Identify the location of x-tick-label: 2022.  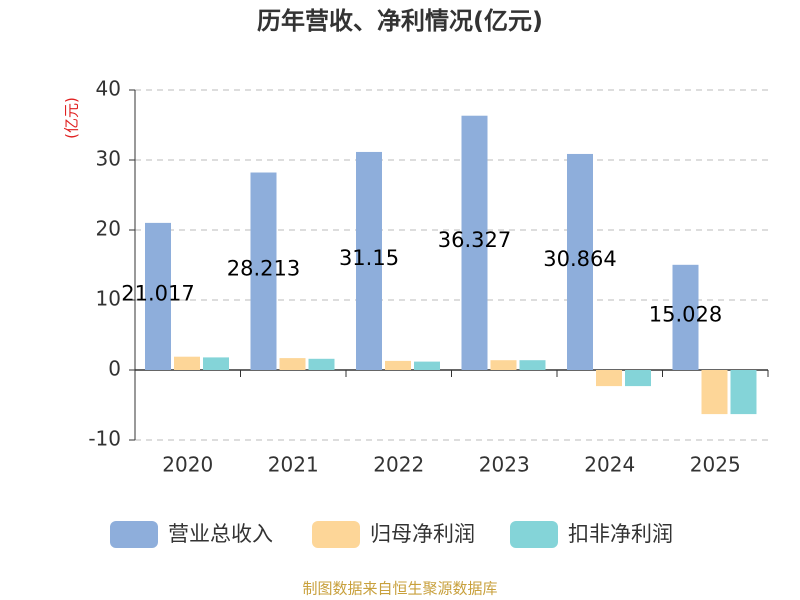
(398, 465).